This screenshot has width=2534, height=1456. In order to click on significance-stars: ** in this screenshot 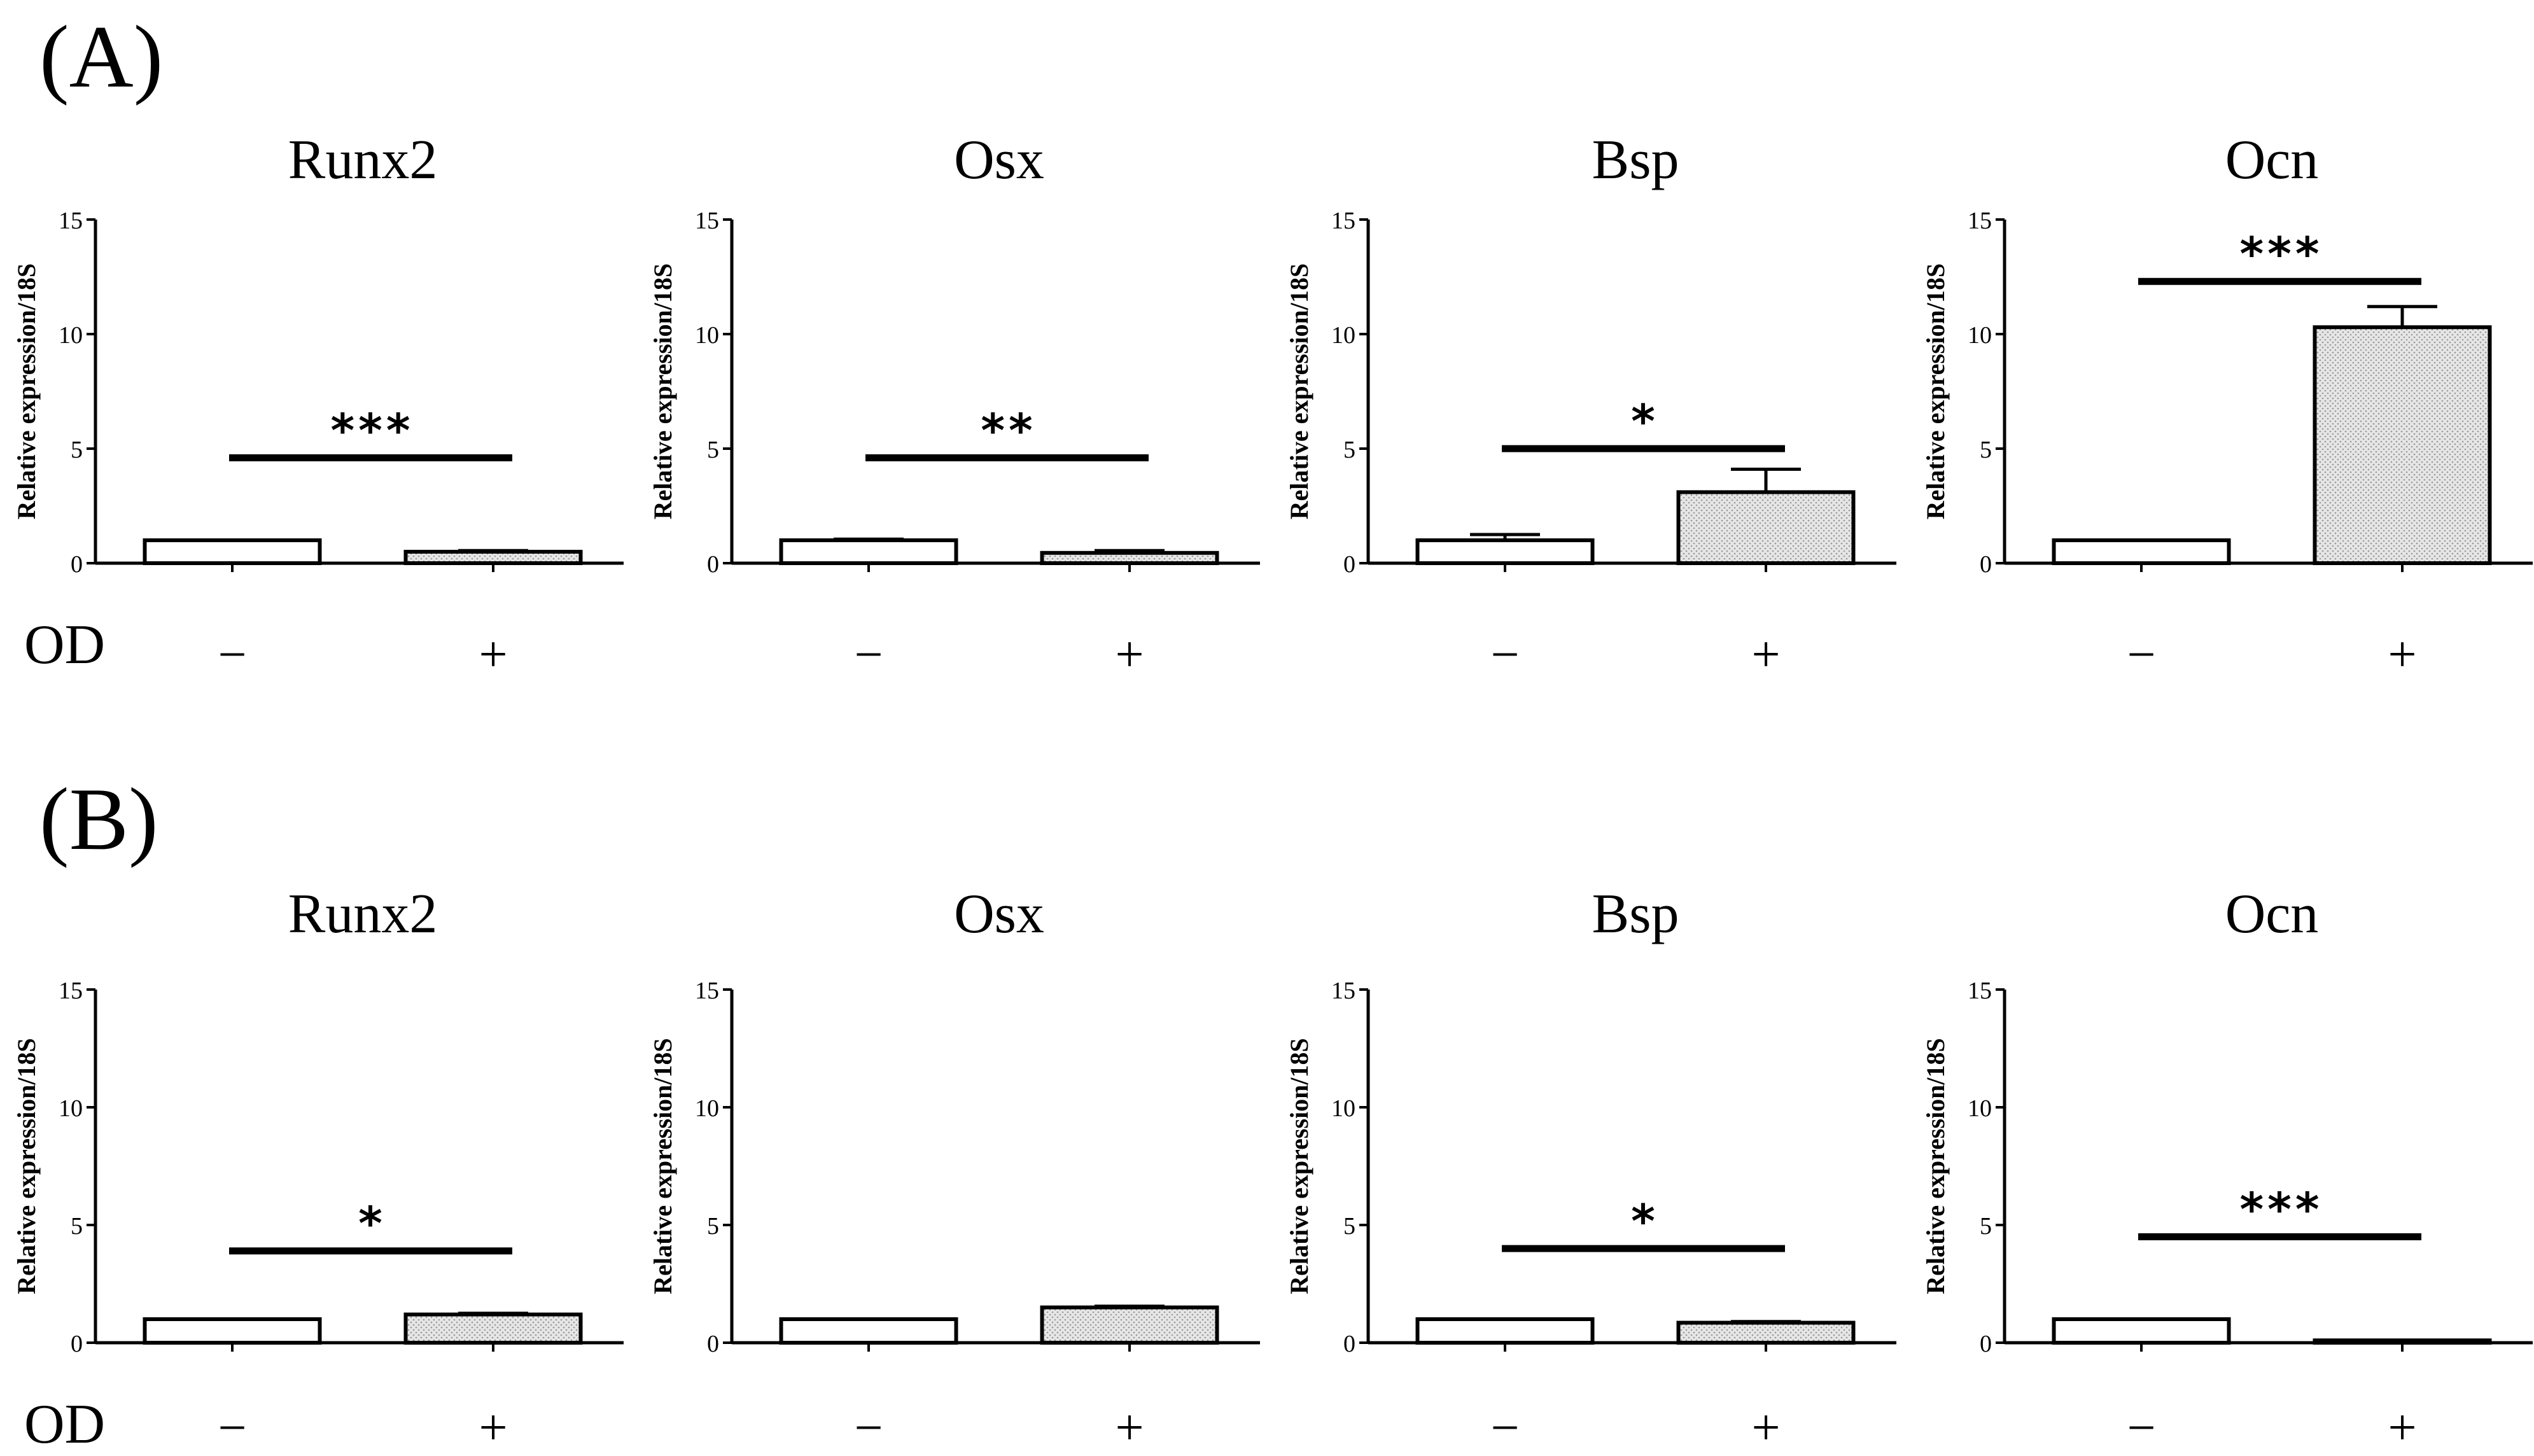, I will do `click(1008, 430)`.